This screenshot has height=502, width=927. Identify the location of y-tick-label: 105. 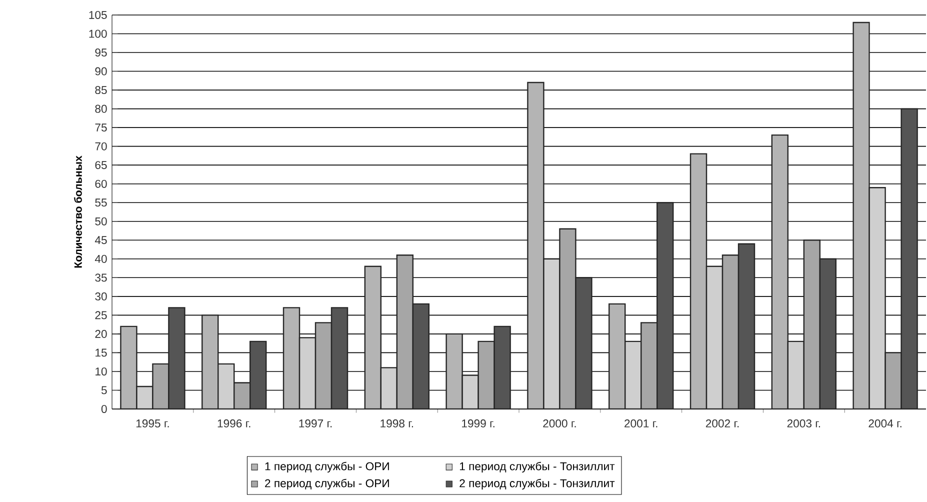
(98, 14).